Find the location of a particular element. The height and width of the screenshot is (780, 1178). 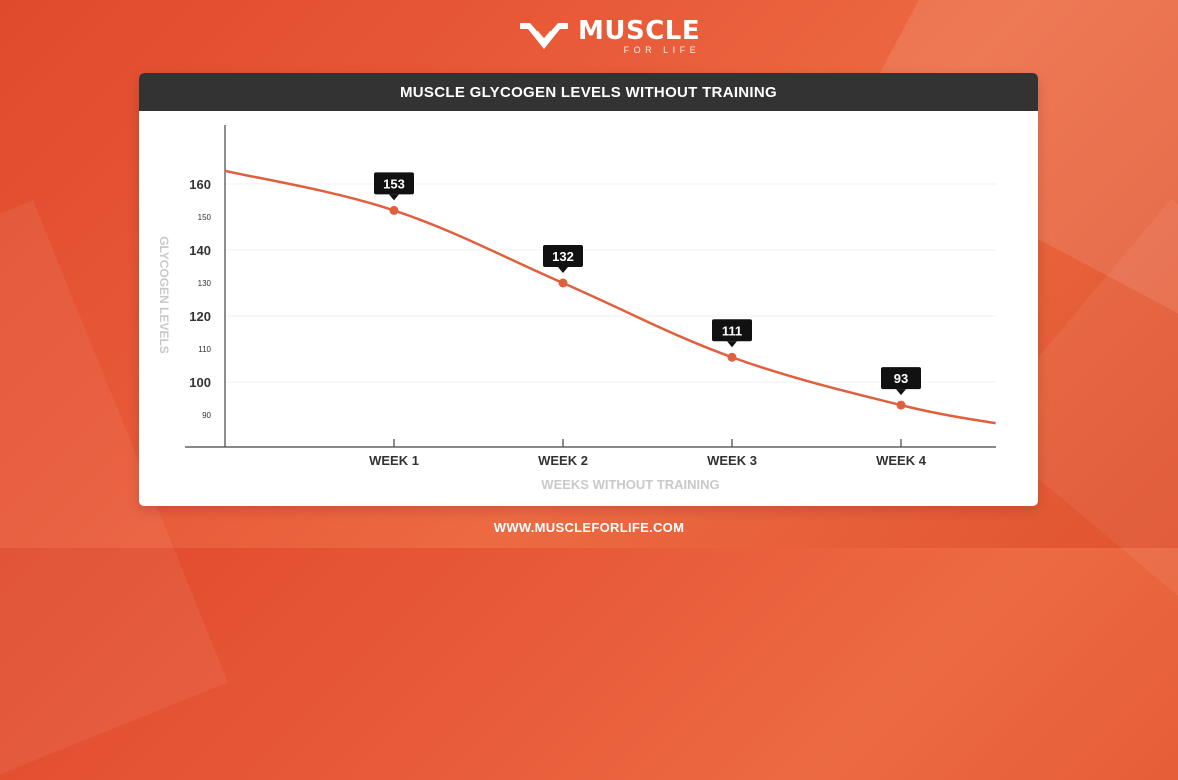

y-tick-label: 90 is located at coordinates (206, 415).